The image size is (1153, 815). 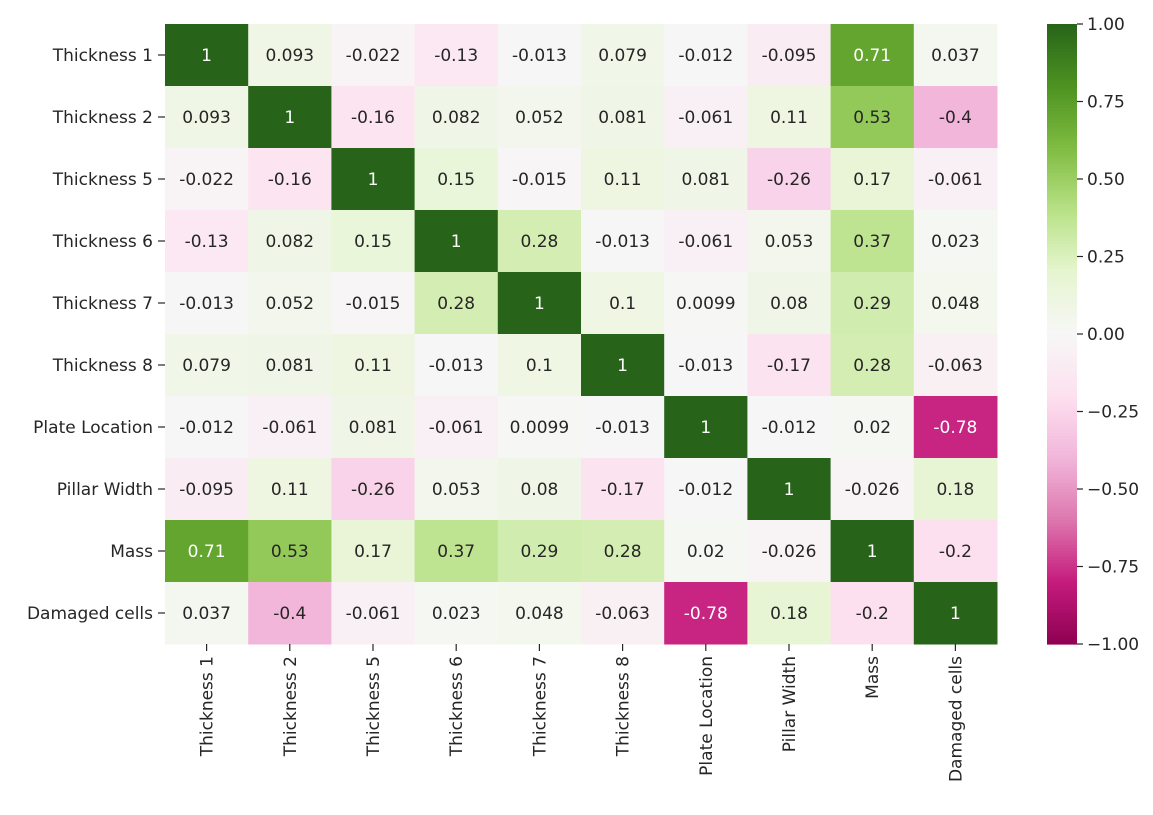 What do you see at coordinates (540, 706) in the screenshot?
I see `column-tick-label: Thickness 7` at bounding box center [540, 706].